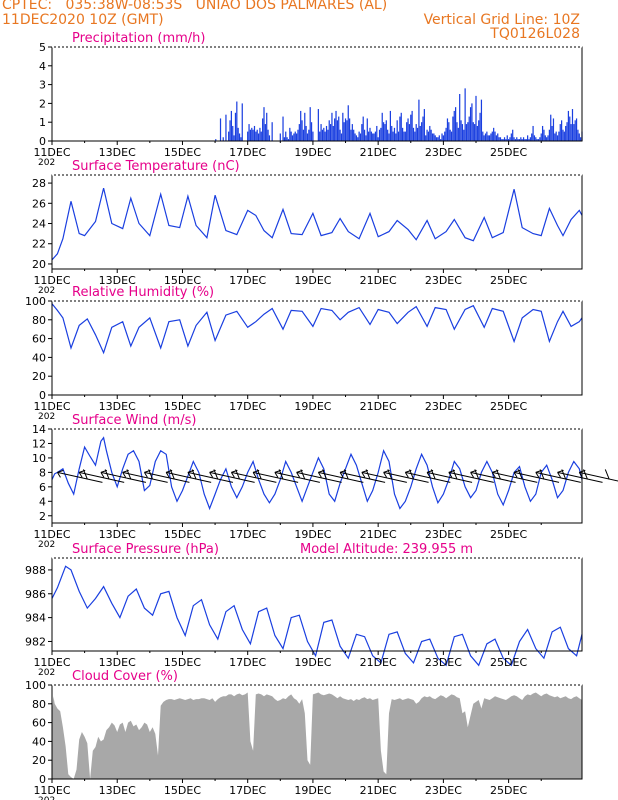  What do you see at coordinates (607, 474) in the screenshot?
I see `wind-barb-flag` at bounding box center [607, 474].